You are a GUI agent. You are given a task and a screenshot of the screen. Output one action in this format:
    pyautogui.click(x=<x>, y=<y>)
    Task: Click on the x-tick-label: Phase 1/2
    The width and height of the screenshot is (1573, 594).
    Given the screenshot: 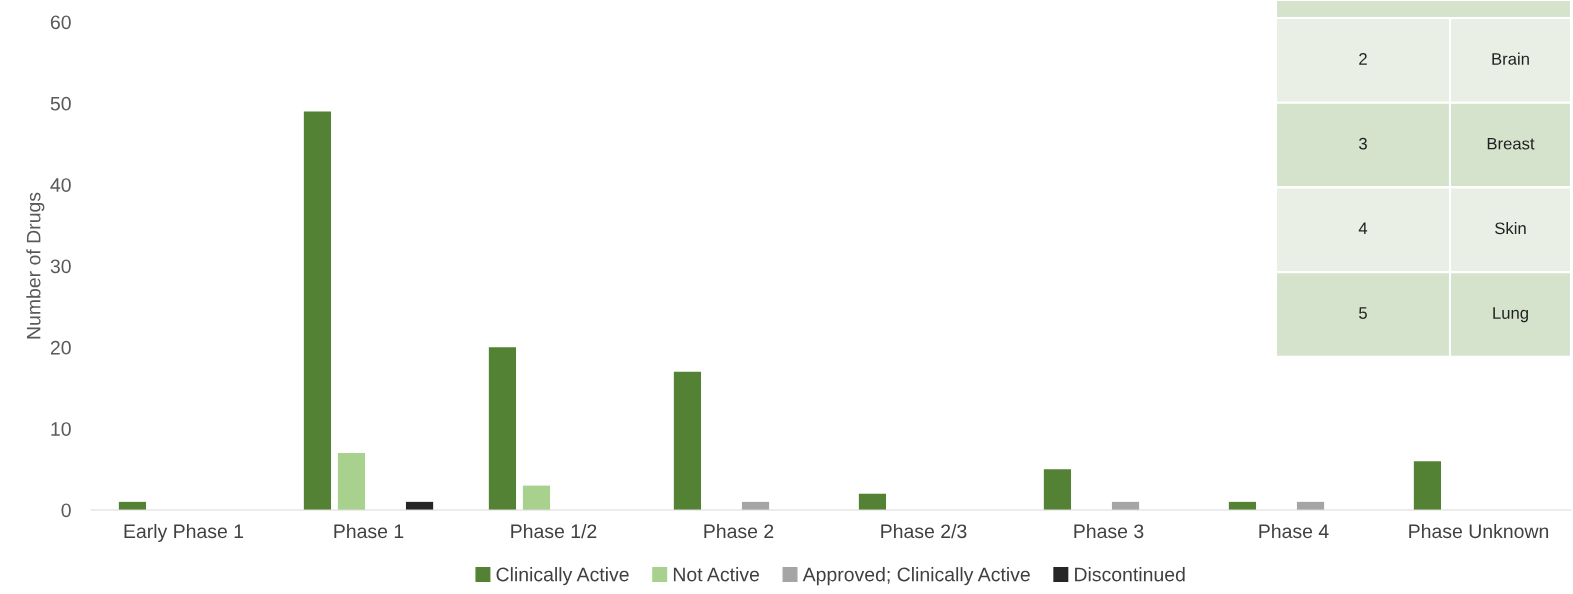 What is the action you would take?
    pyautogui.click(x=554, y=531)
    